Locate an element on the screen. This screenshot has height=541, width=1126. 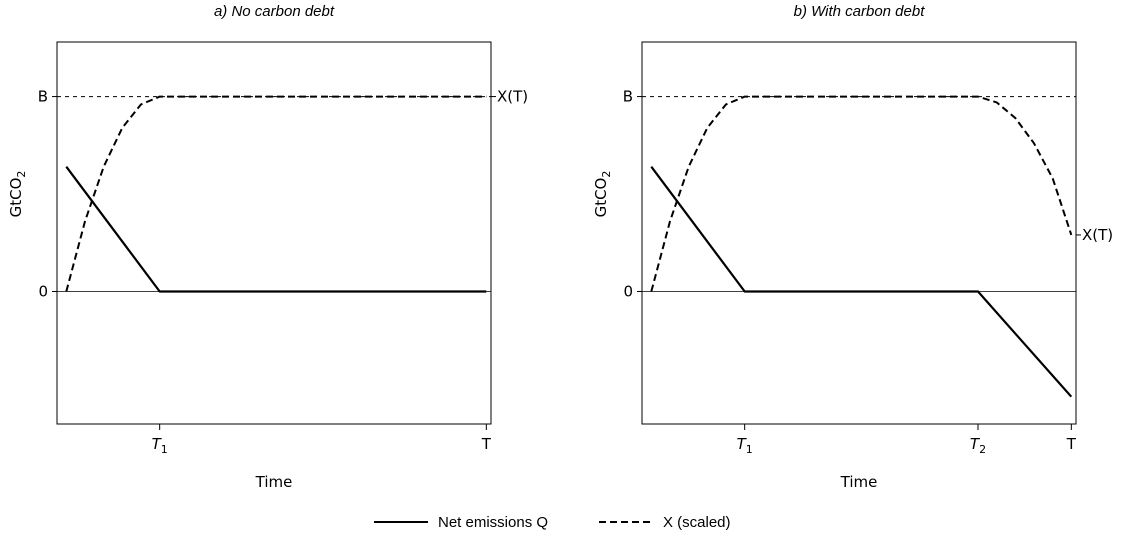
legend-item-label: Net emissions Q is located at coordinates (493, 522).